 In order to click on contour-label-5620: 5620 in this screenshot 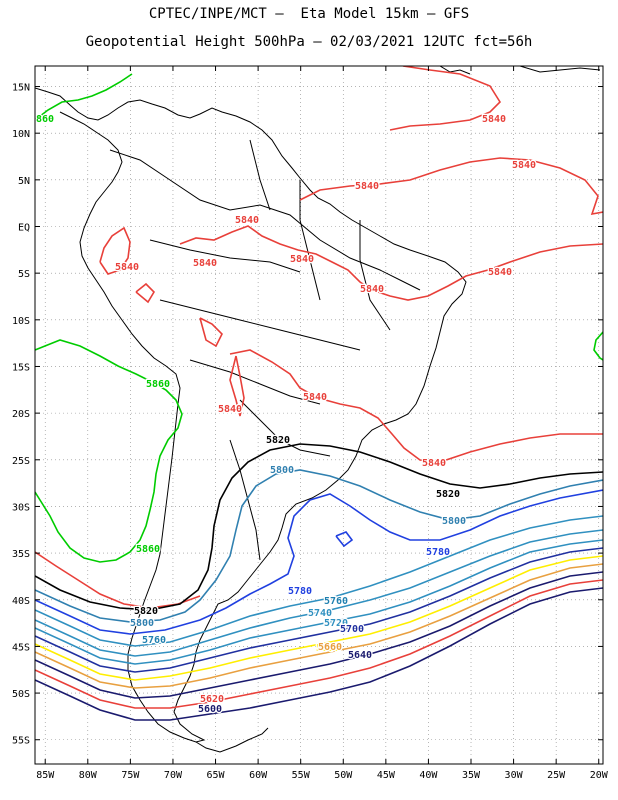, I will do `click(212, 699)`.